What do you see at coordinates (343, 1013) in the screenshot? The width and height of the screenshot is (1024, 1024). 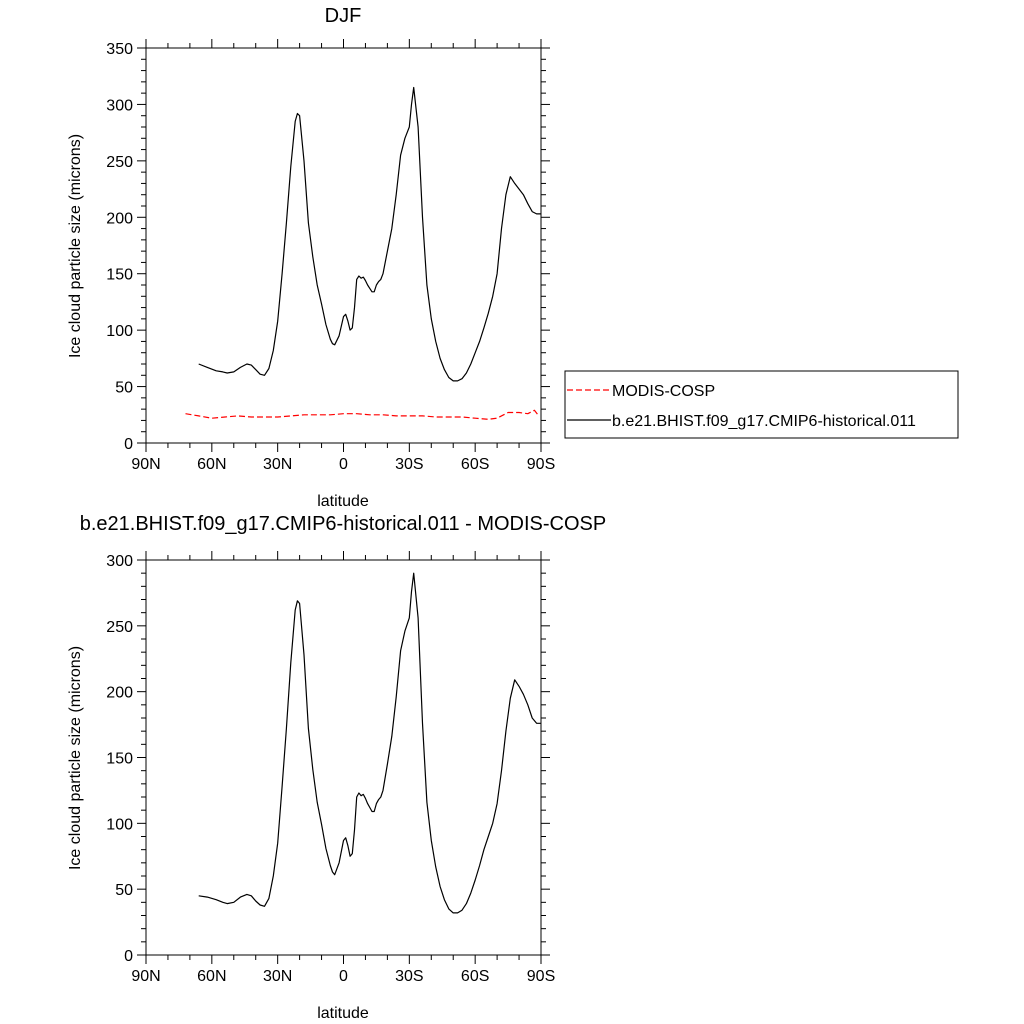 I see `bottom-panel-xlabel: latitude` at bounding box center [343, 1013].